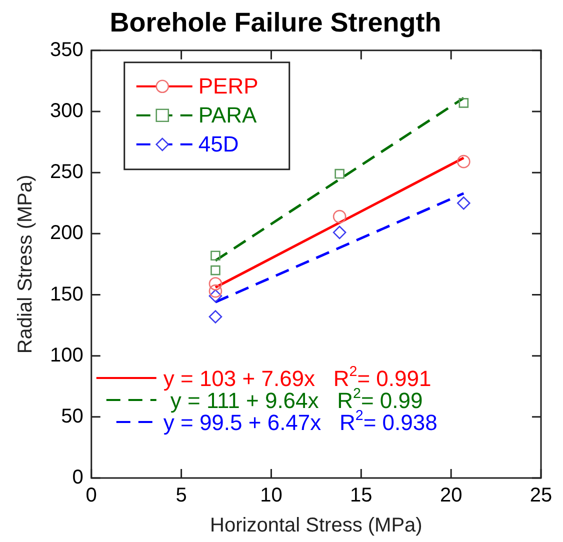  What do you see at coordinates (451, 495) in the screenshot?
I see `x-tick-label: 20` at bounding box center [451, 495].